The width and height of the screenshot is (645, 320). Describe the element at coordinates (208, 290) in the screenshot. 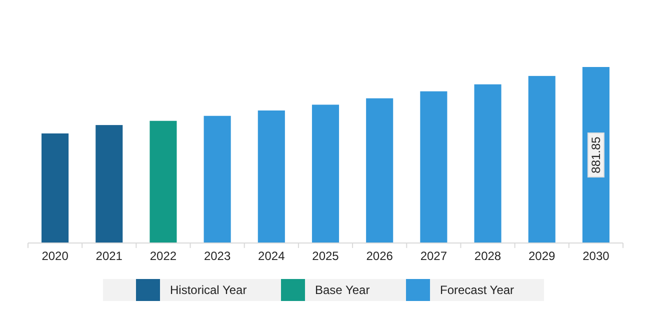

I see `legend-label: Historical Year` at that location.